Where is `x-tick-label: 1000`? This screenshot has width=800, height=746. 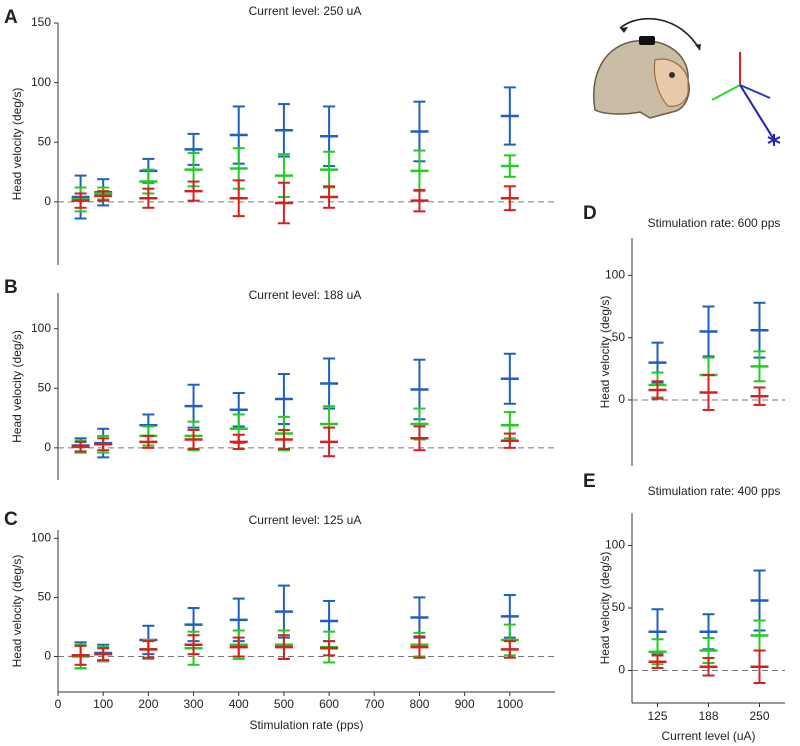
x-tick-label: 1000 is located at coordinates (509, 704).